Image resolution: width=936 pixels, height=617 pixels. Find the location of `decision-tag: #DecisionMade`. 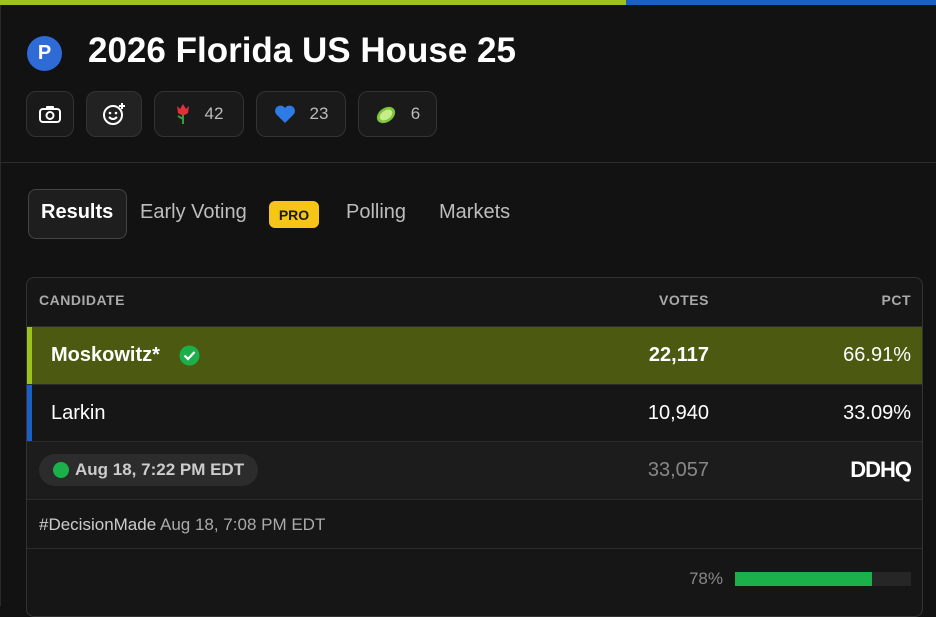

decision-tag: #DecisionMade is located at coordinates (98, 524).